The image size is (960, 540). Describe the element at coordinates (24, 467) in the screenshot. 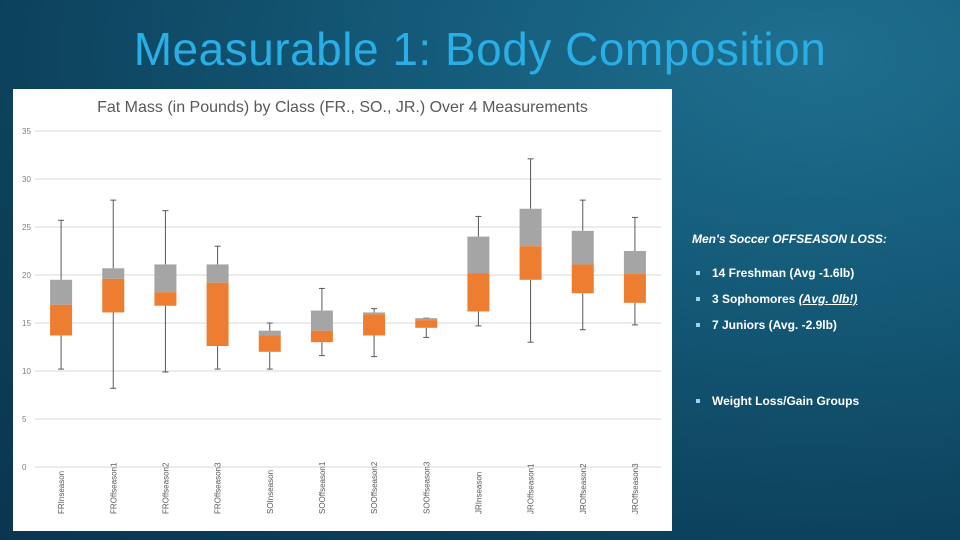

I see `y-tick-label: 0` at that location.